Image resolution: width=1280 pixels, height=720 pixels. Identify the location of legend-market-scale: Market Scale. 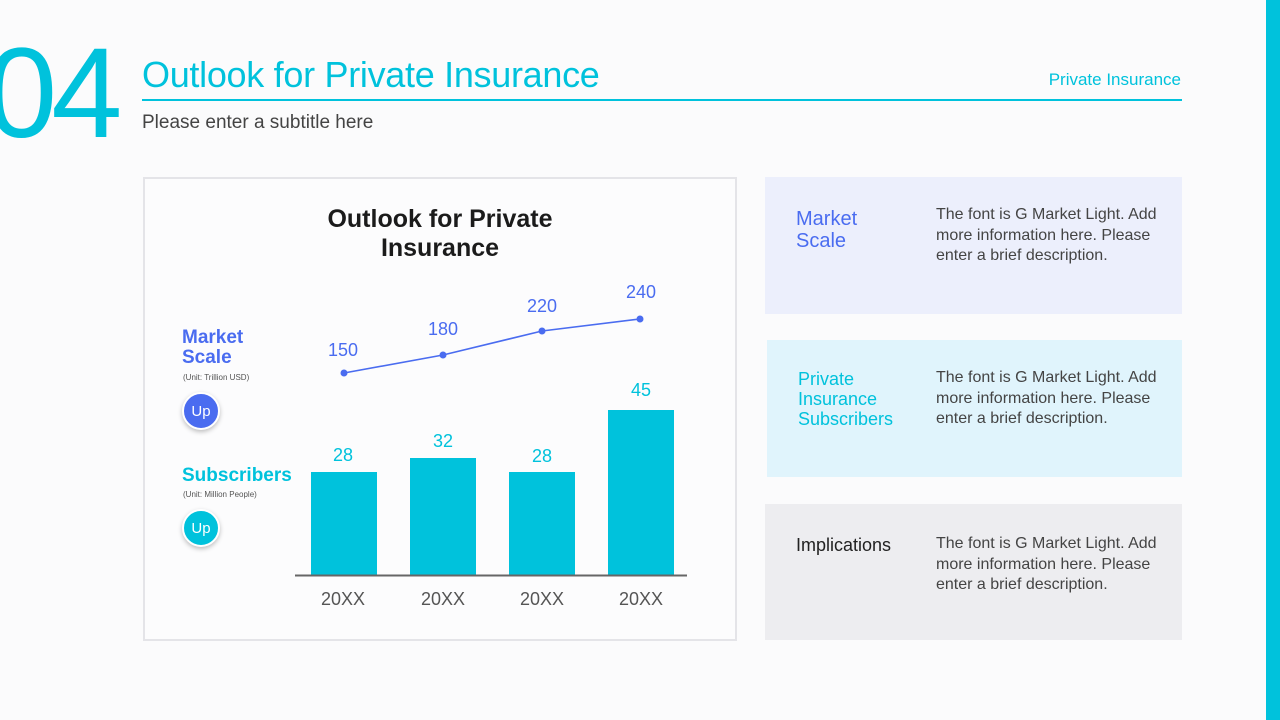
(213, 347).